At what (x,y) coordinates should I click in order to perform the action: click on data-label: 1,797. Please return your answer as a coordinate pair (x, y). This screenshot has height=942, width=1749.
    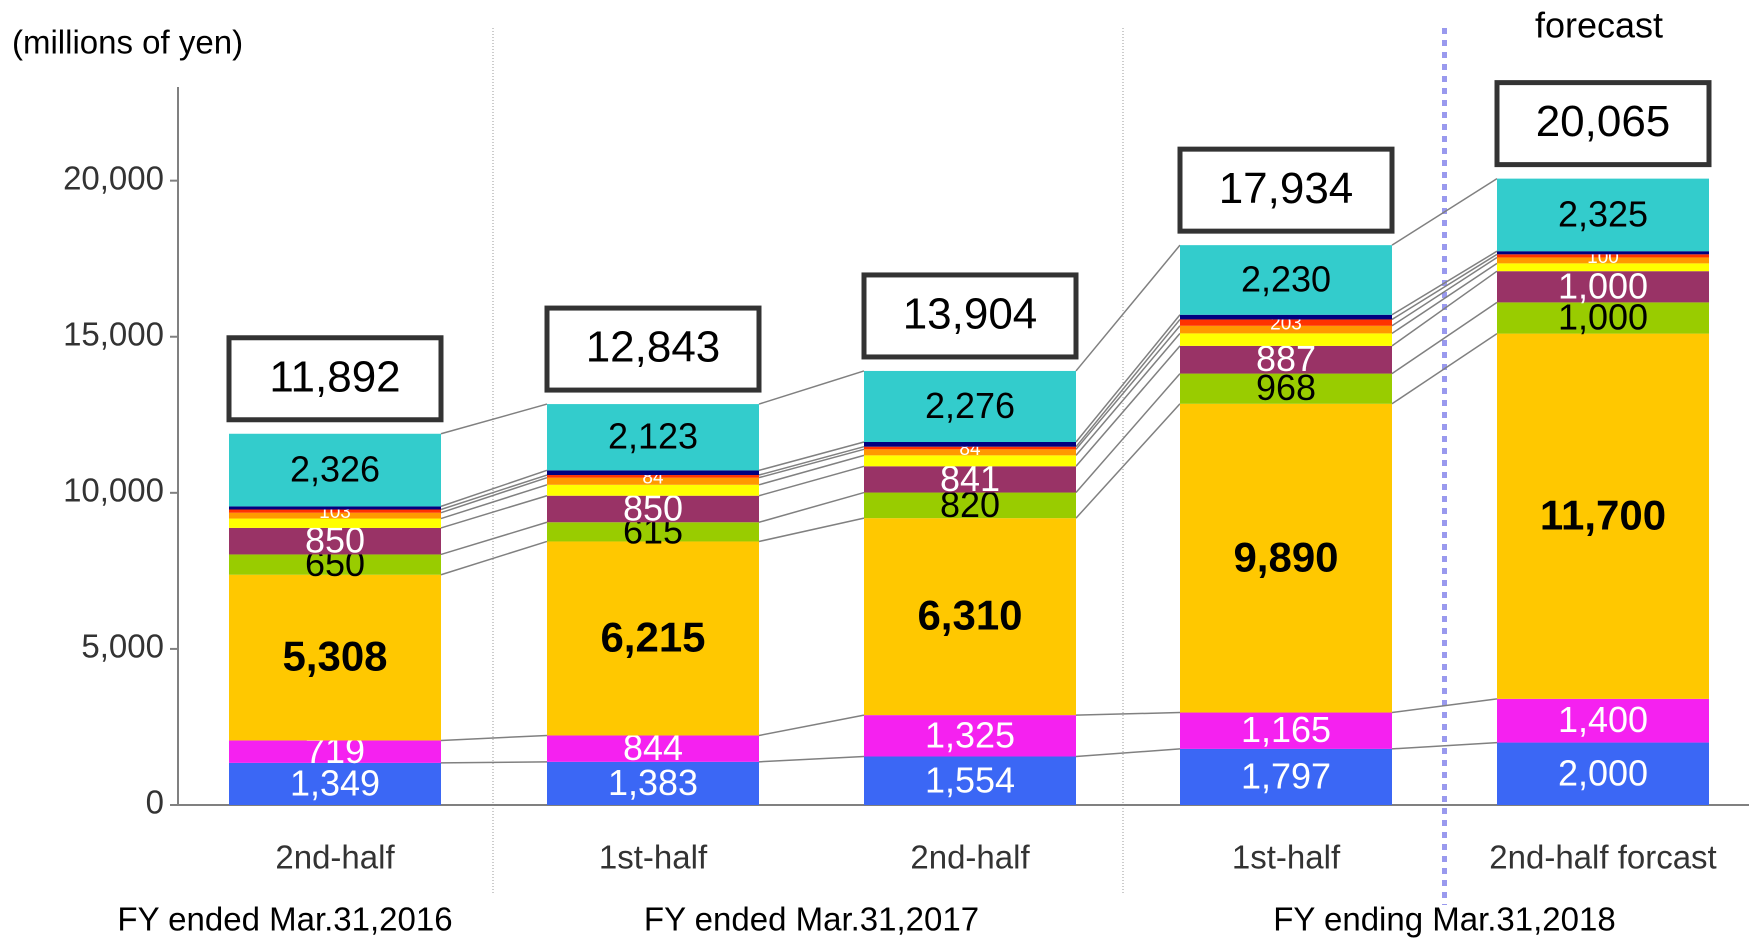
    Looking at the image, I should click on (1286, 775).